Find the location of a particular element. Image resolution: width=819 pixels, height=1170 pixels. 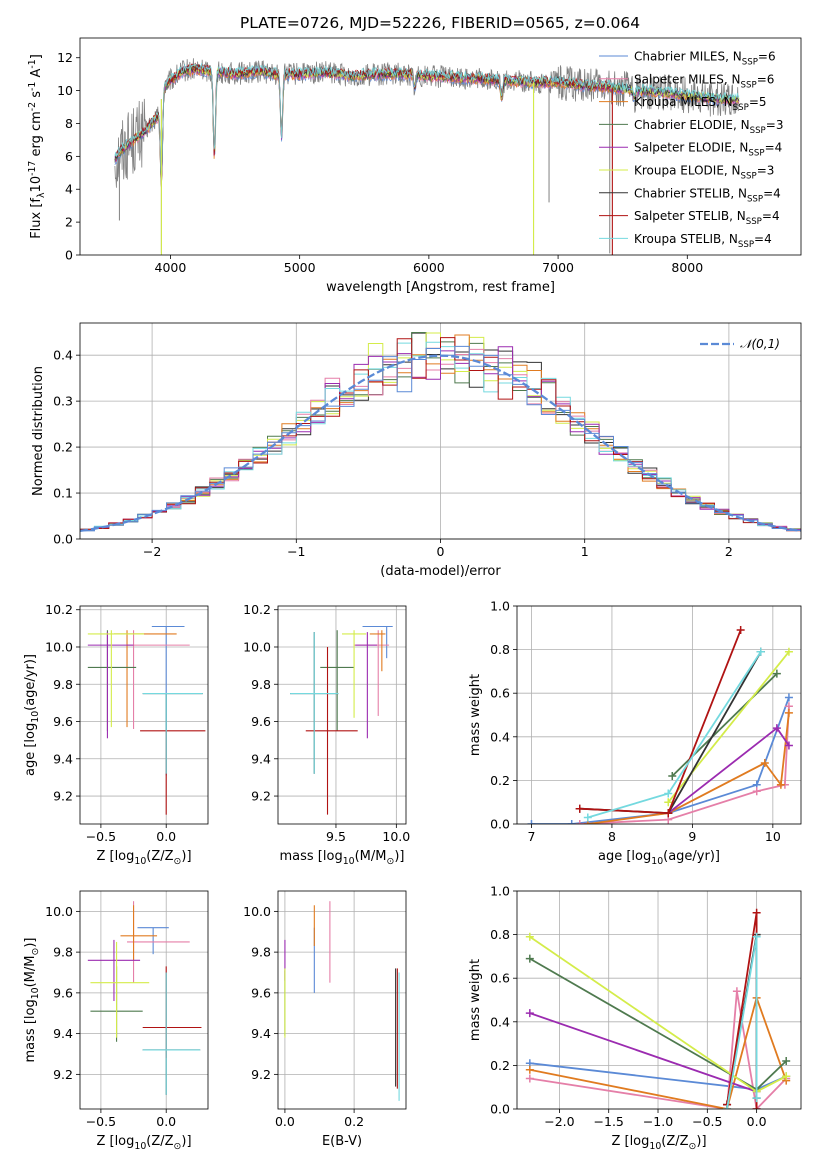

x-axis-label: (data-model)/error is located at coordinates (440, 571).